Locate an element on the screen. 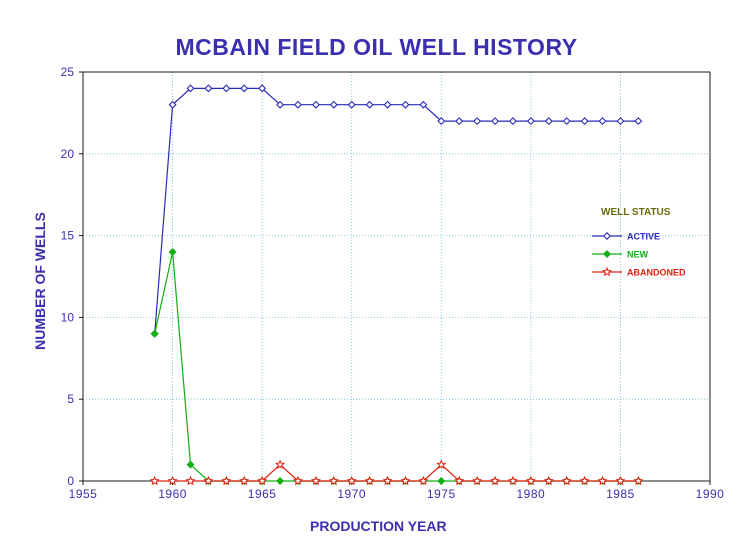 The height and width of the screenshot is (560, 753). x-tick-label: 1965 is located at coordinates (262, 494).